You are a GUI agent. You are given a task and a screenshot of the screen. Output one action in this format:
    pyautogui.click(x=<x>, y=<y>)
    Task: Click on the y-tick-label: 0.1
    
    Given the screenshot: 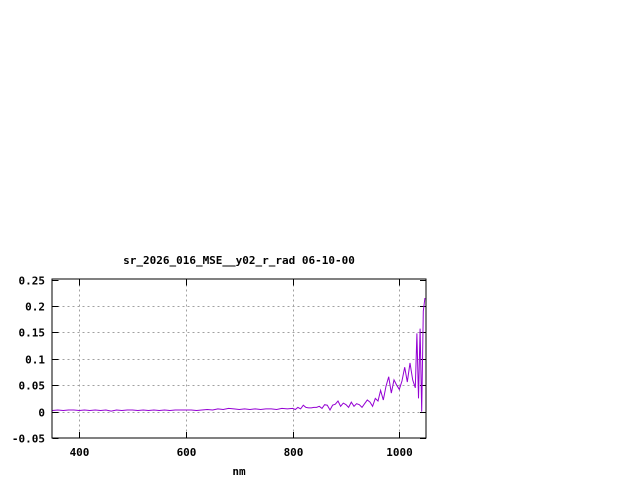 What is the action you would take?
    pyautogui.click(x=35, y=360)
    